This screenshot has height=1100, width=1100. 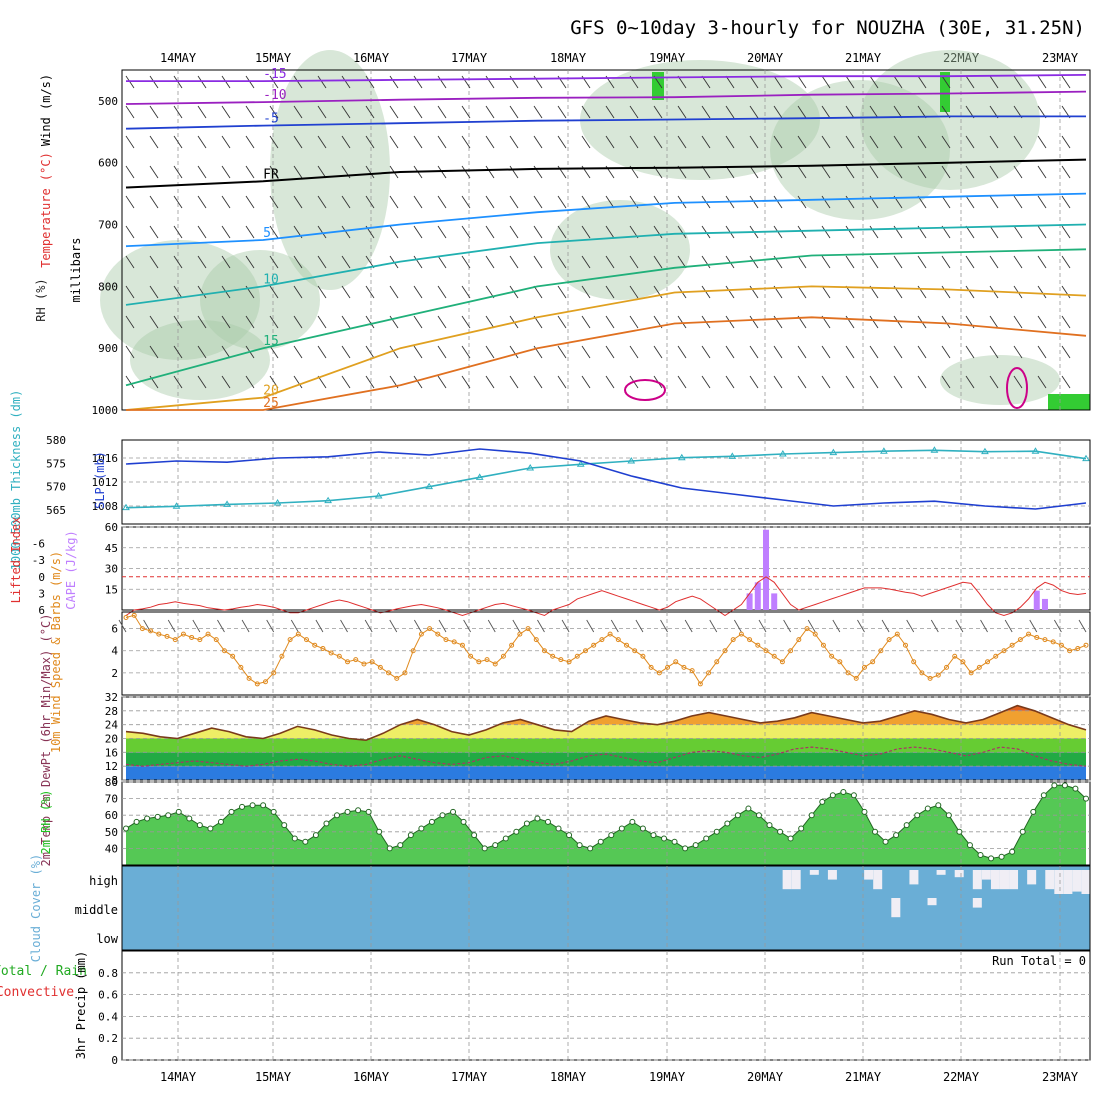 I want to click on date-label: 21MAY, so click(x=863, y=1077).